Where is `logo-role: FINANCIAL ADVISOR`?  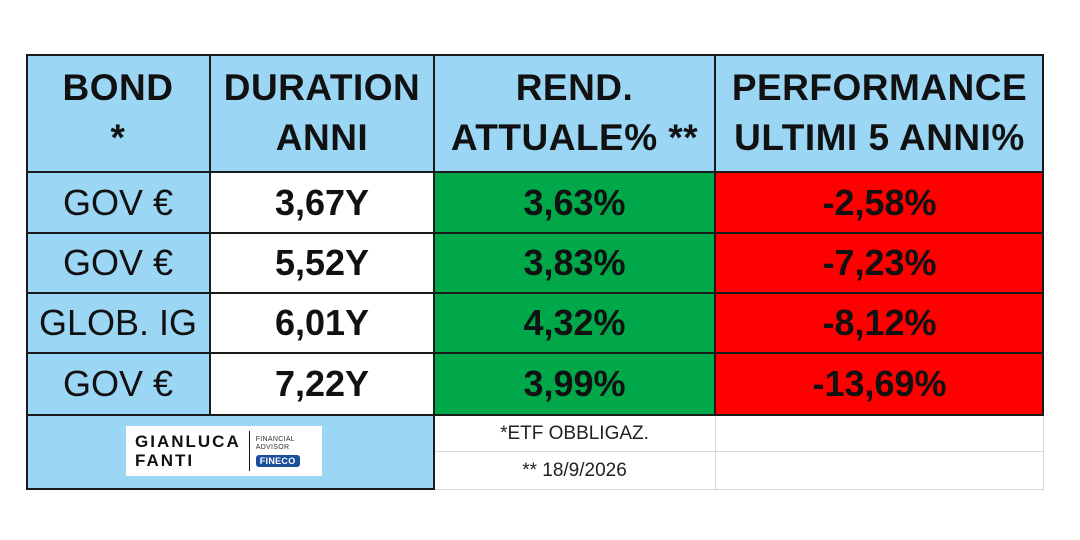
logo-role: FINANCIAL ADVISOR is located at coordinates (275, 443).